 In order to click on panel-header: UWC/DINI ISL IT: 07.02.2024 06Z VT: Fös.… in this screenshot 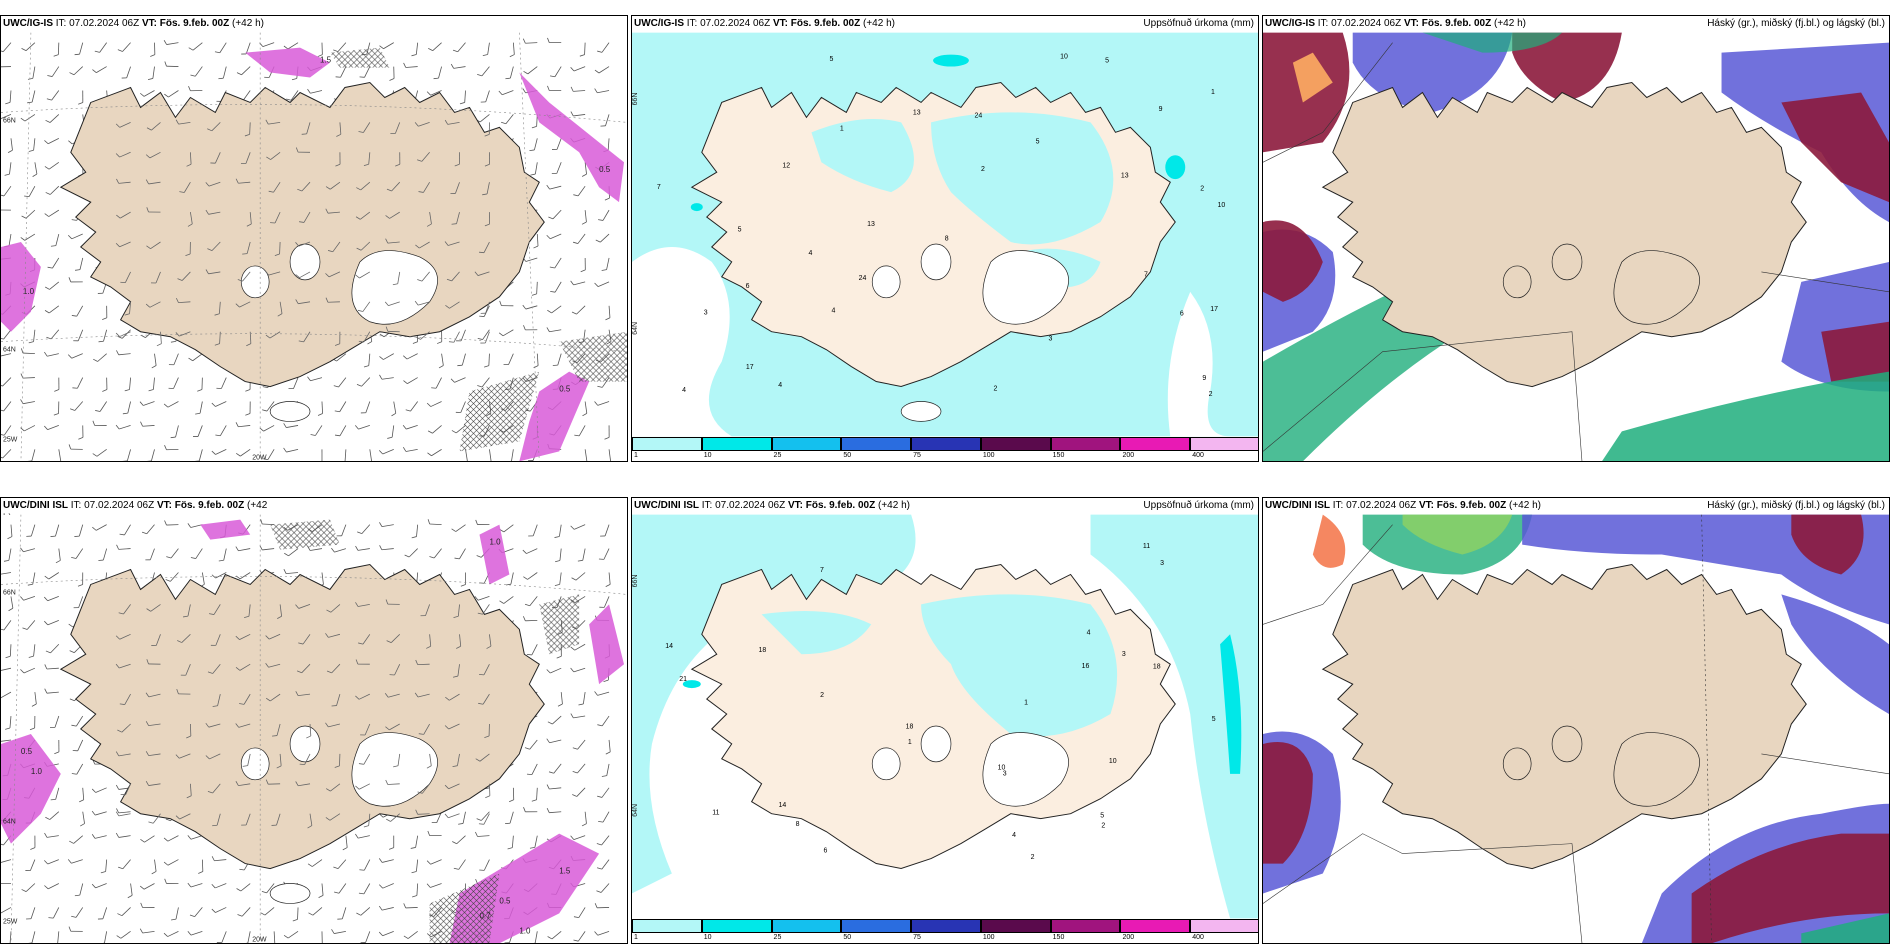, I will do `click(945, 506)`.